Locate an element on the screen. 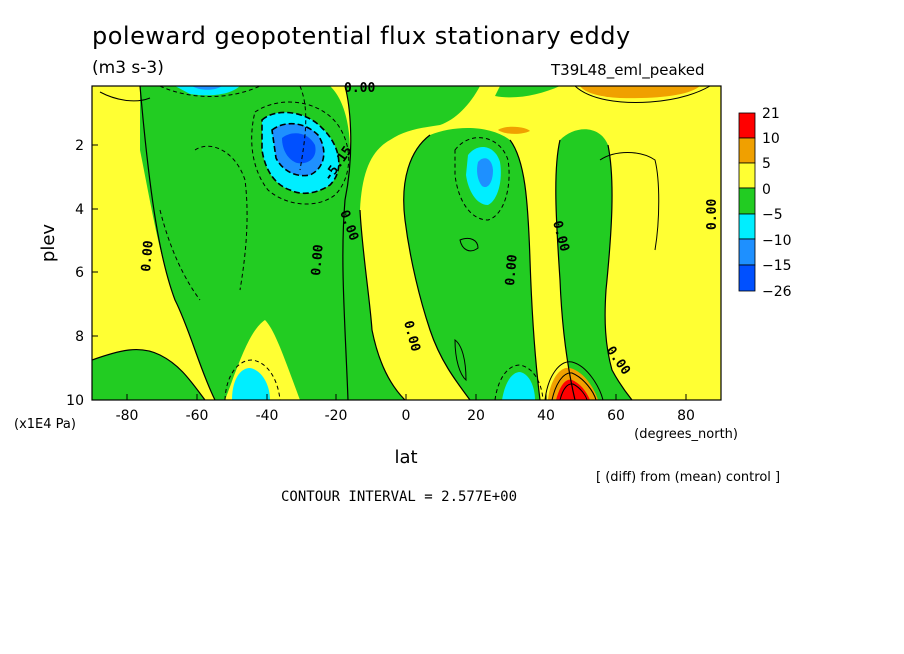  x-tick-label: -80 is located at coordinates (127, 416).